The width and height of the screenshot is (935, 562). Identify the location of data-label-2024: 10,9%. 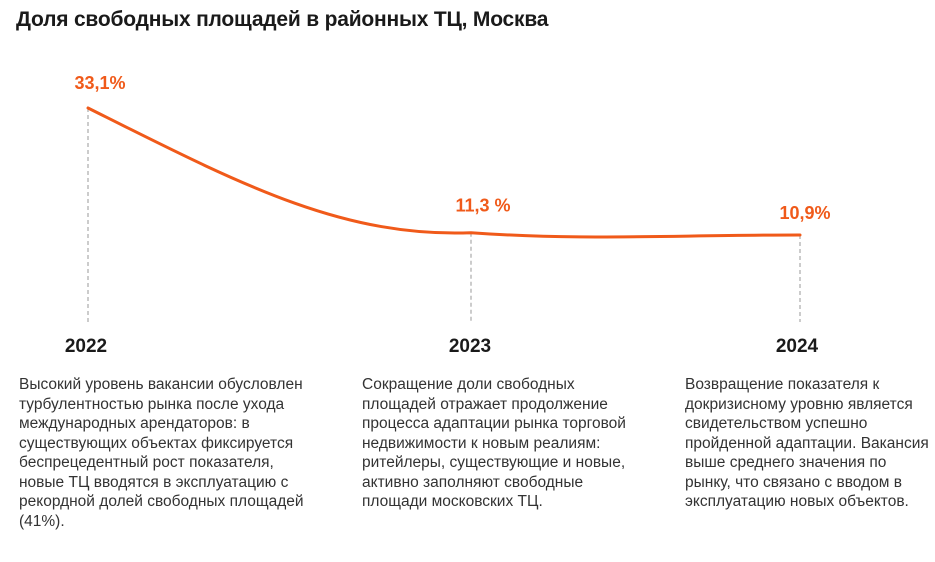
(804, 213).